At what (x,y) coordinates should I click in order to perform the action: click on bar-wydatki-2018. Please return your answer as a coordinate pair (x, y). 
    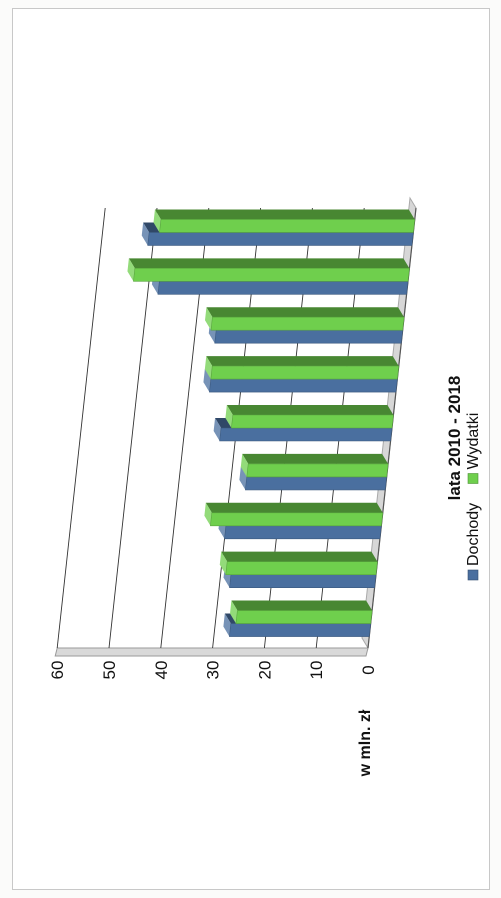
    Looking at the image, I should click on (284, 221).